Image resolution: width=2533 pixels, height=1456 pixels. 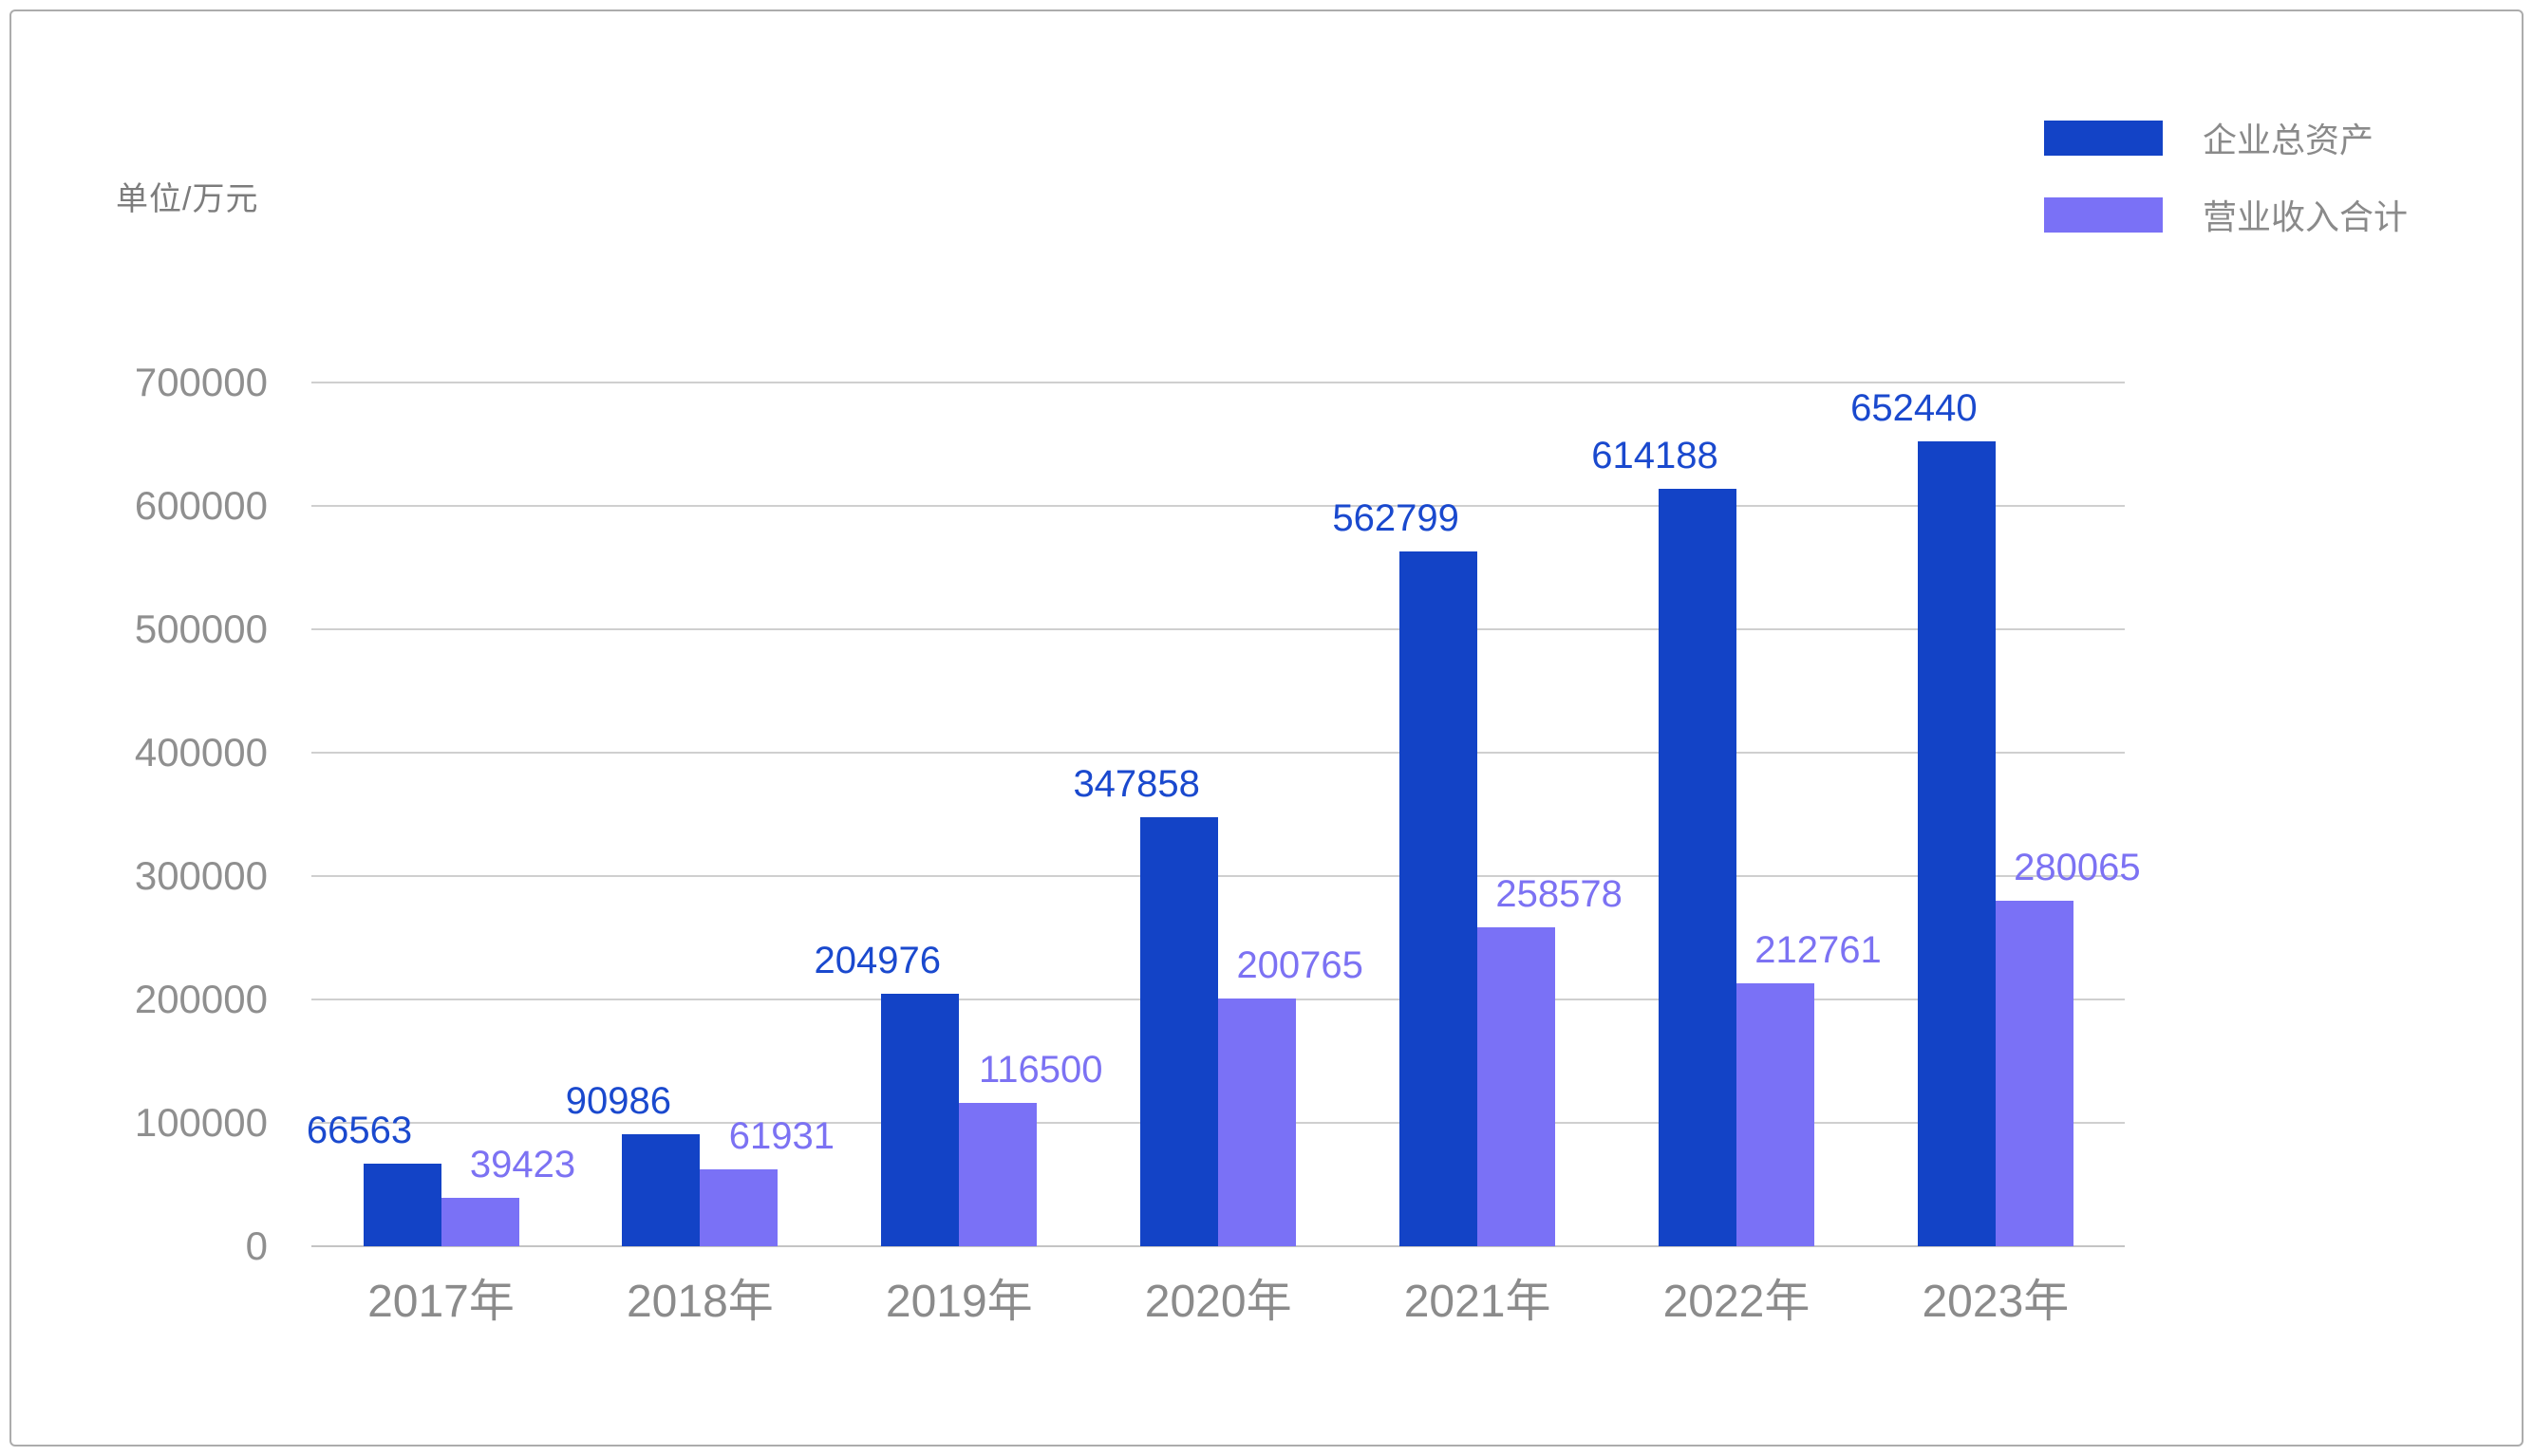 What do you see at coordinates (1737, 1302) in the screenshot?
I see `x-tick-label: 2022年` at bounding box center [1737, 1302].